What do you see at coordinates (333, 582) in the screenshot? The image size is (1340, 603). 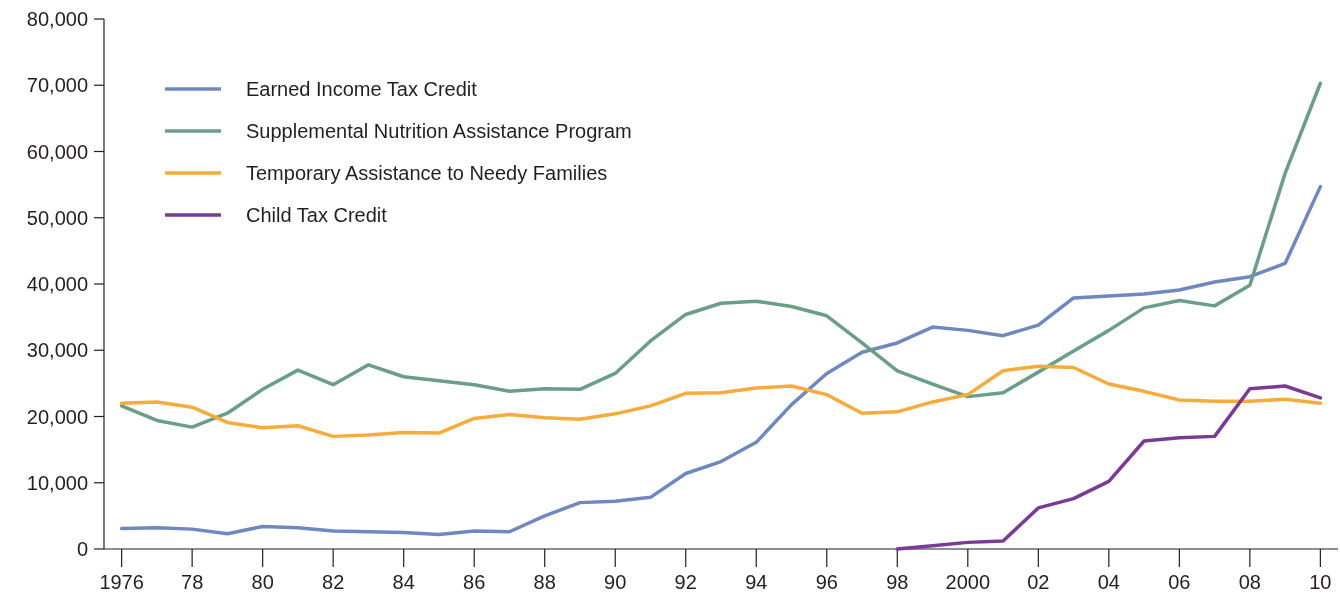 I see `x-tick-label: 82` at bounding box center [333, 582].